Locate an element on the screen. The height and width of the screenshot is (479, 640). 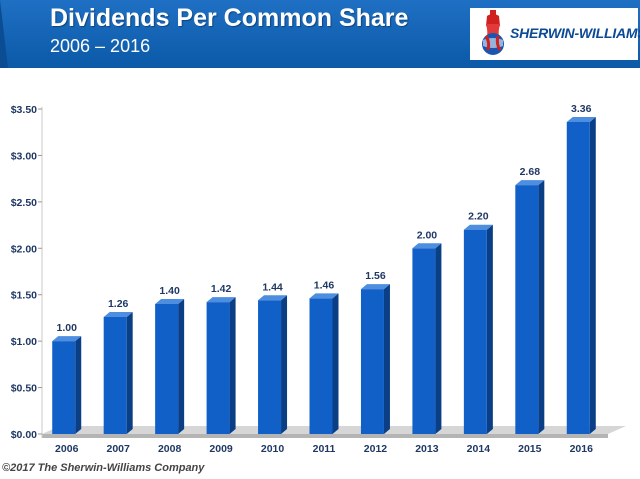
bar-data-label: 1.44 is located at coordinates (272, 287).